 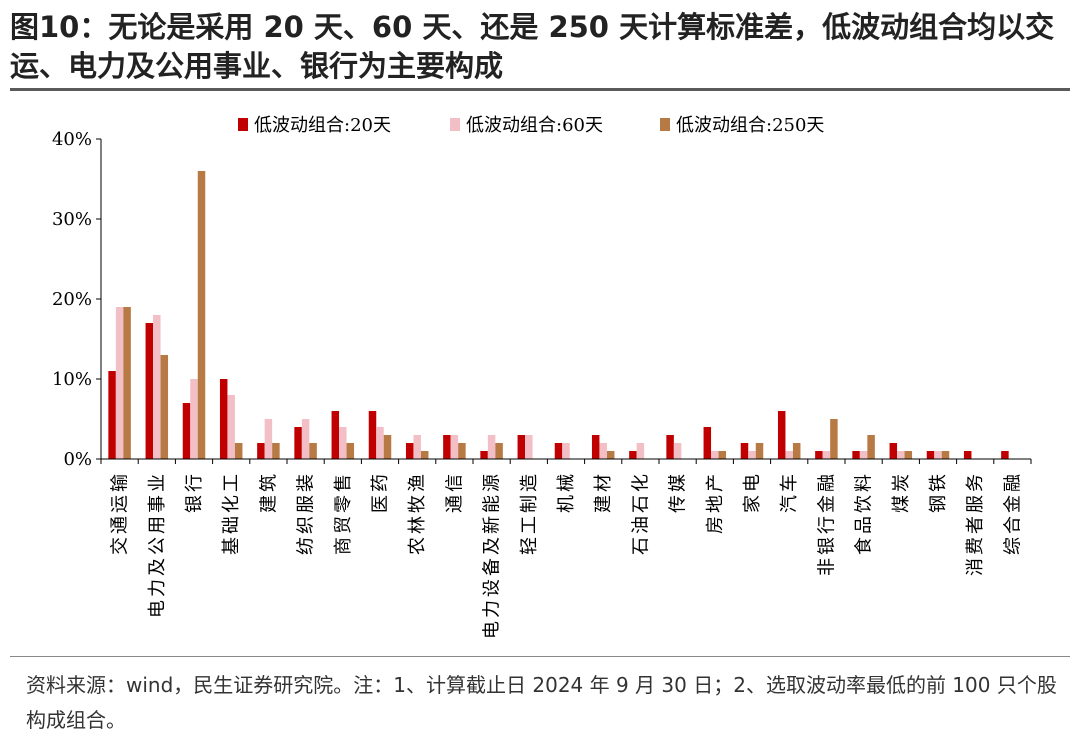 I want to click on x-tick-label: 家电, so click(x=752, y=492).